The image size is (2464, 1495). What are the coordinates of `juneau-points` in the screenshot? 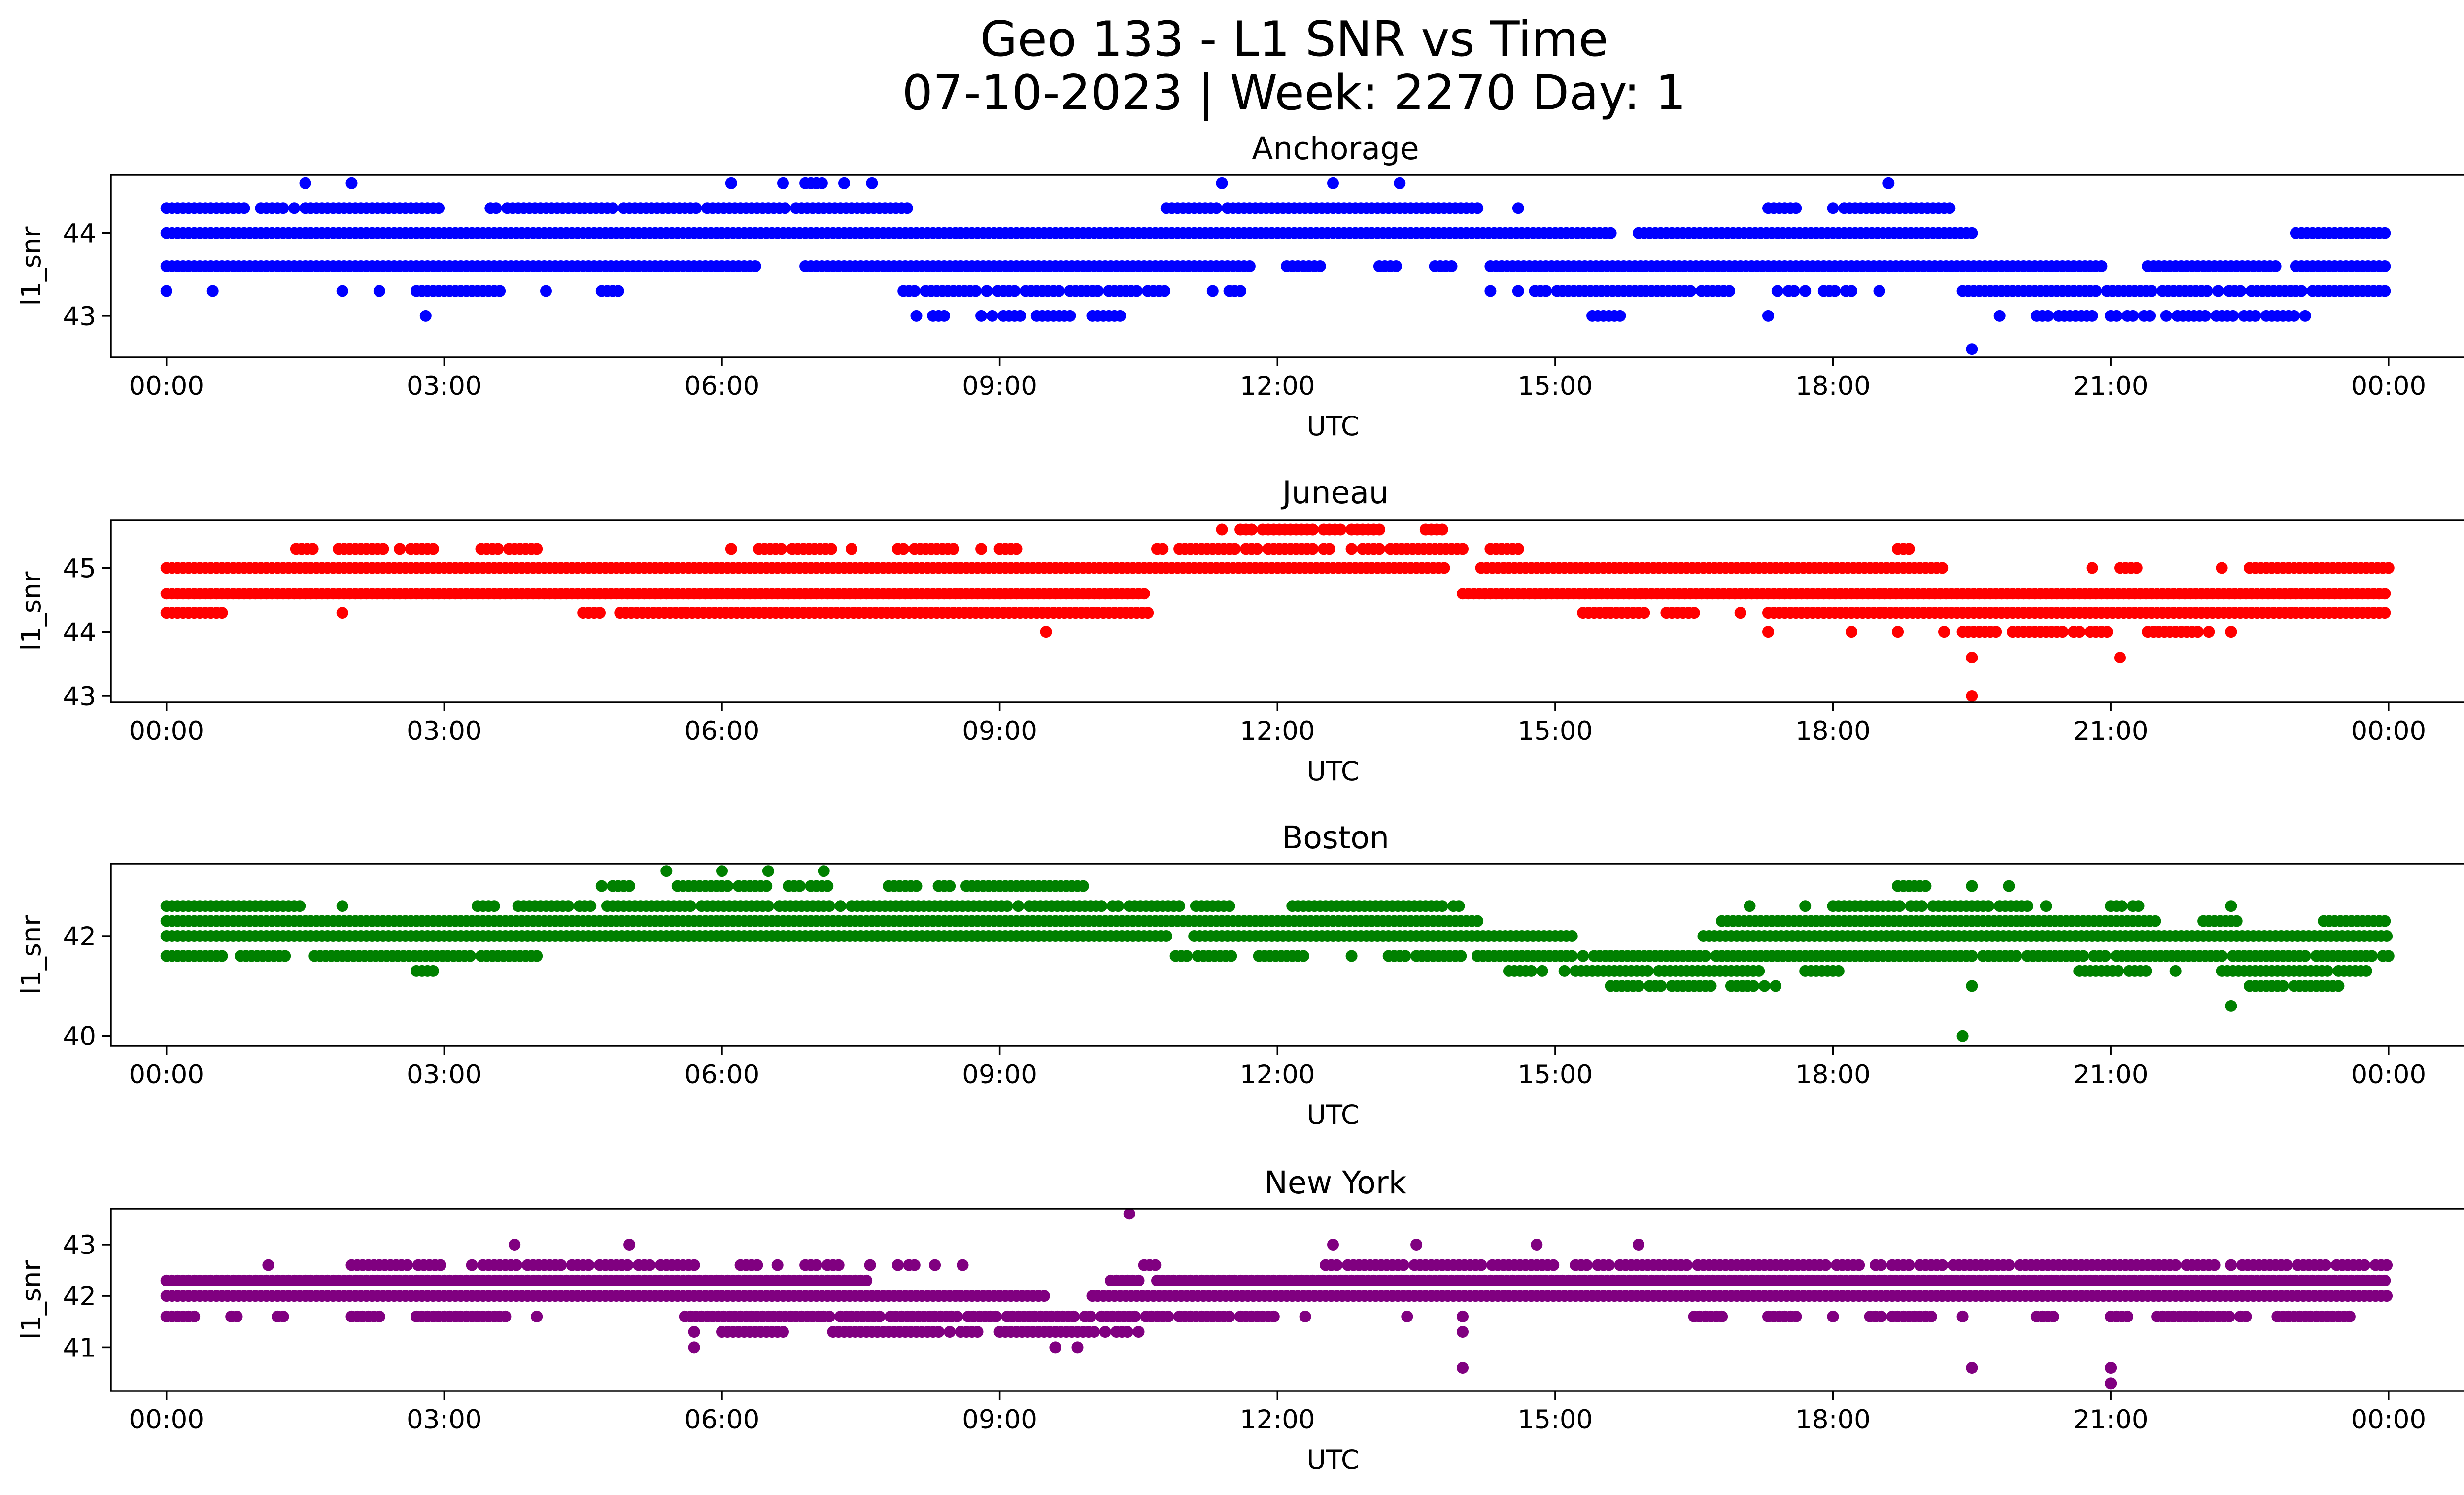 It's located at (1277, 612).